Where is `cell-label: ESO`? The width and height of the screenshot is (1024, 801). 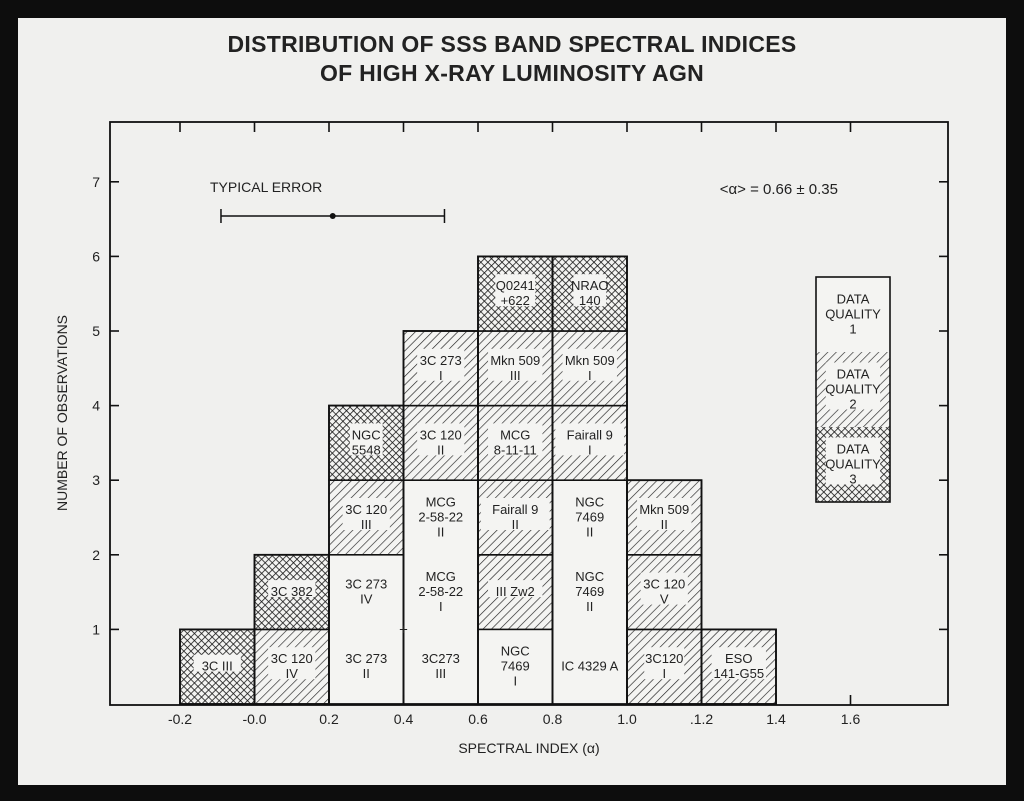 cell-label: ESO is located at coordinates (738, 658).